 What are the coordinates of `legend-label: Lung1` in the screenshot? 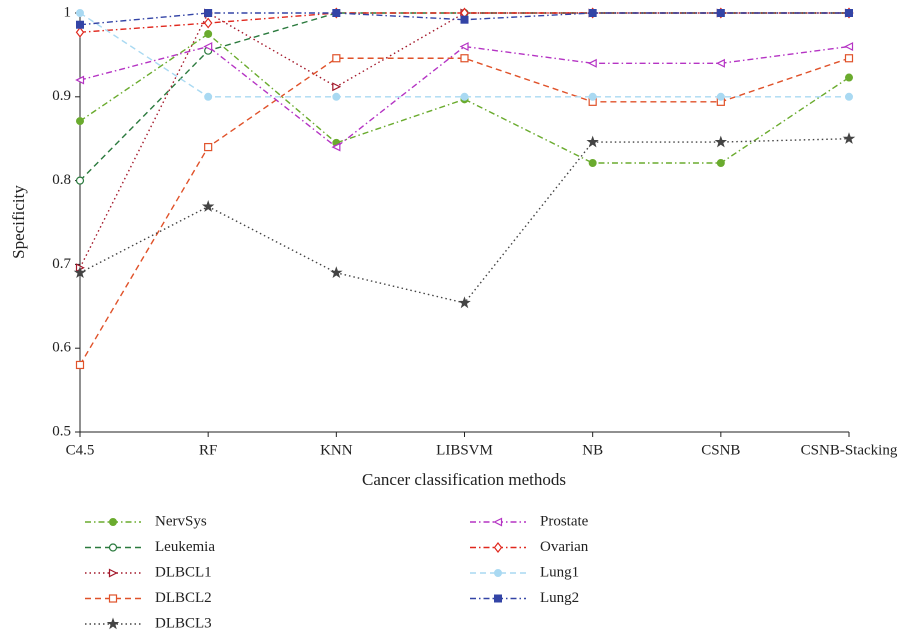 It's located at (559, 572).